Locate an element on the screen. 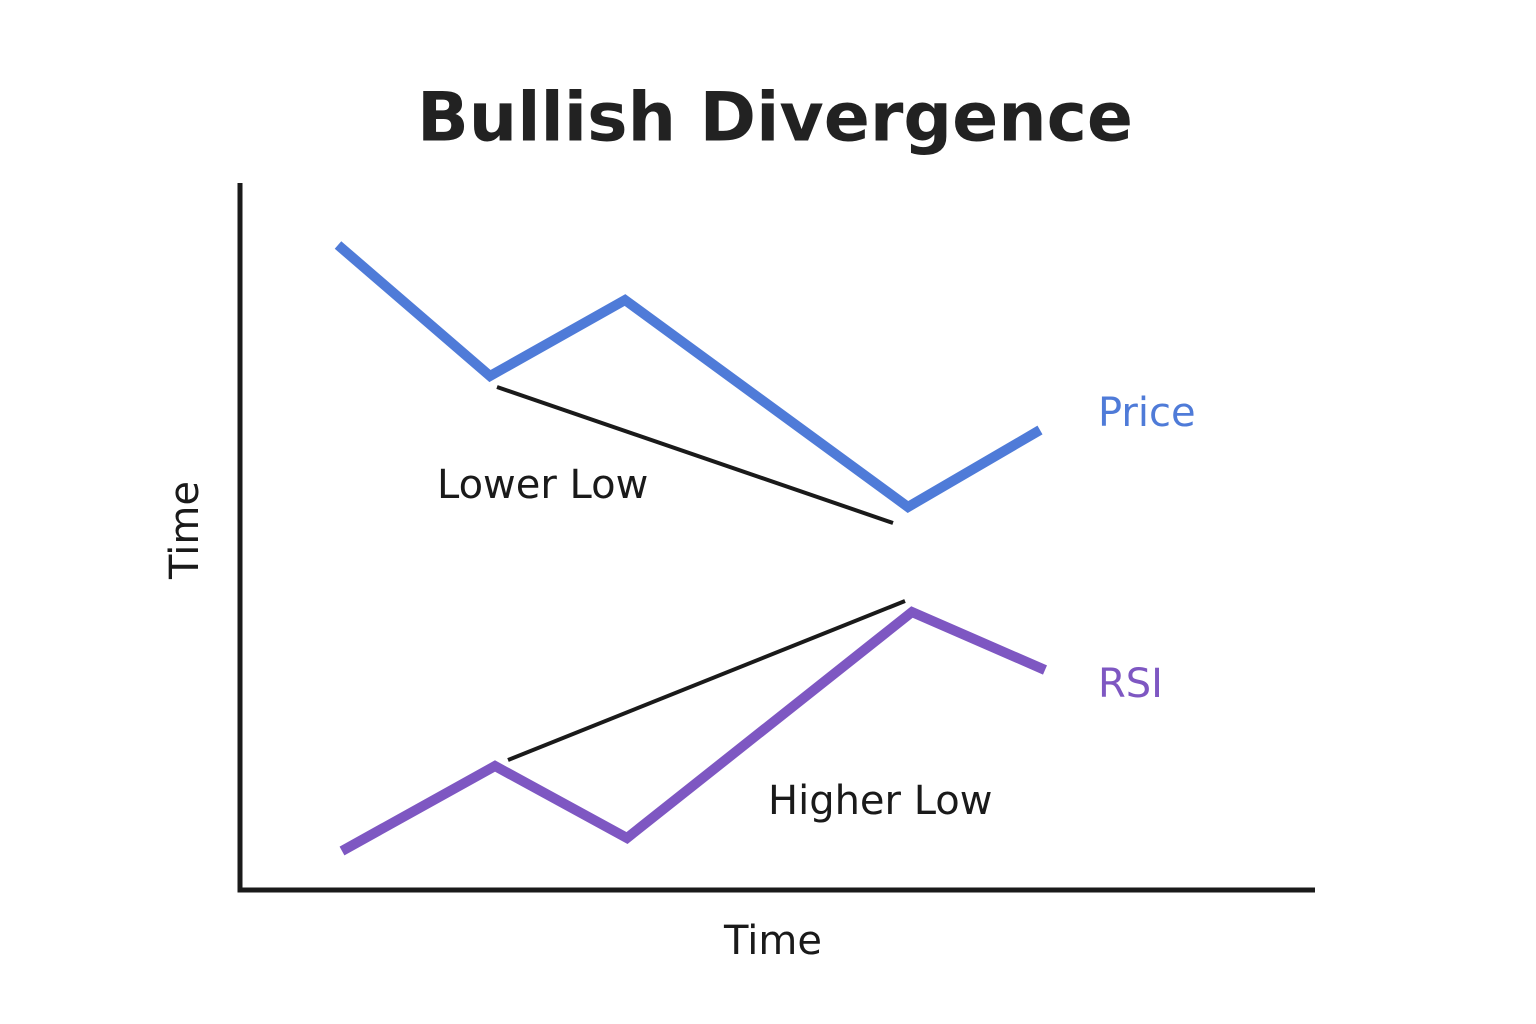 This screenshot has height=1024, width=1536. higher-low-trendline is located at coordinates (706, 680).